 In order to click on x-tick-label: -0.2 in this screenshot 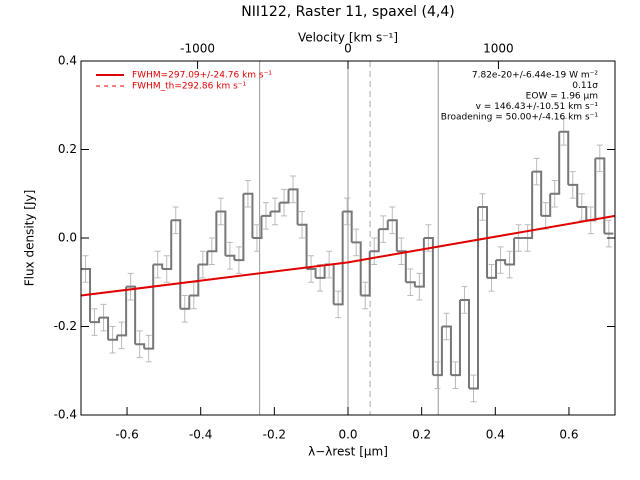, I will do `click(274, 435)`.